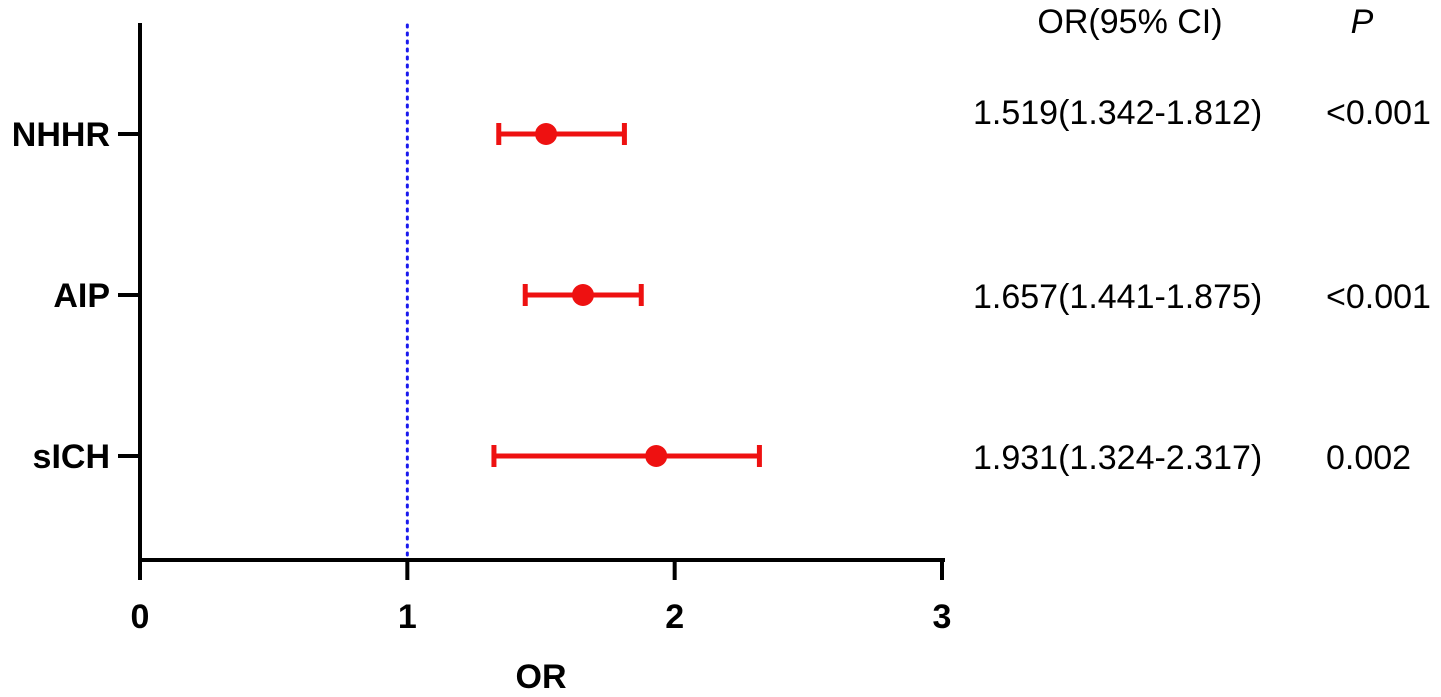 This screenshot has width=1441, height=697. What do you see at coordinates (61, 135) in the screenshot?
I see `category-label: NHHR` at bounding box center [61, 135].